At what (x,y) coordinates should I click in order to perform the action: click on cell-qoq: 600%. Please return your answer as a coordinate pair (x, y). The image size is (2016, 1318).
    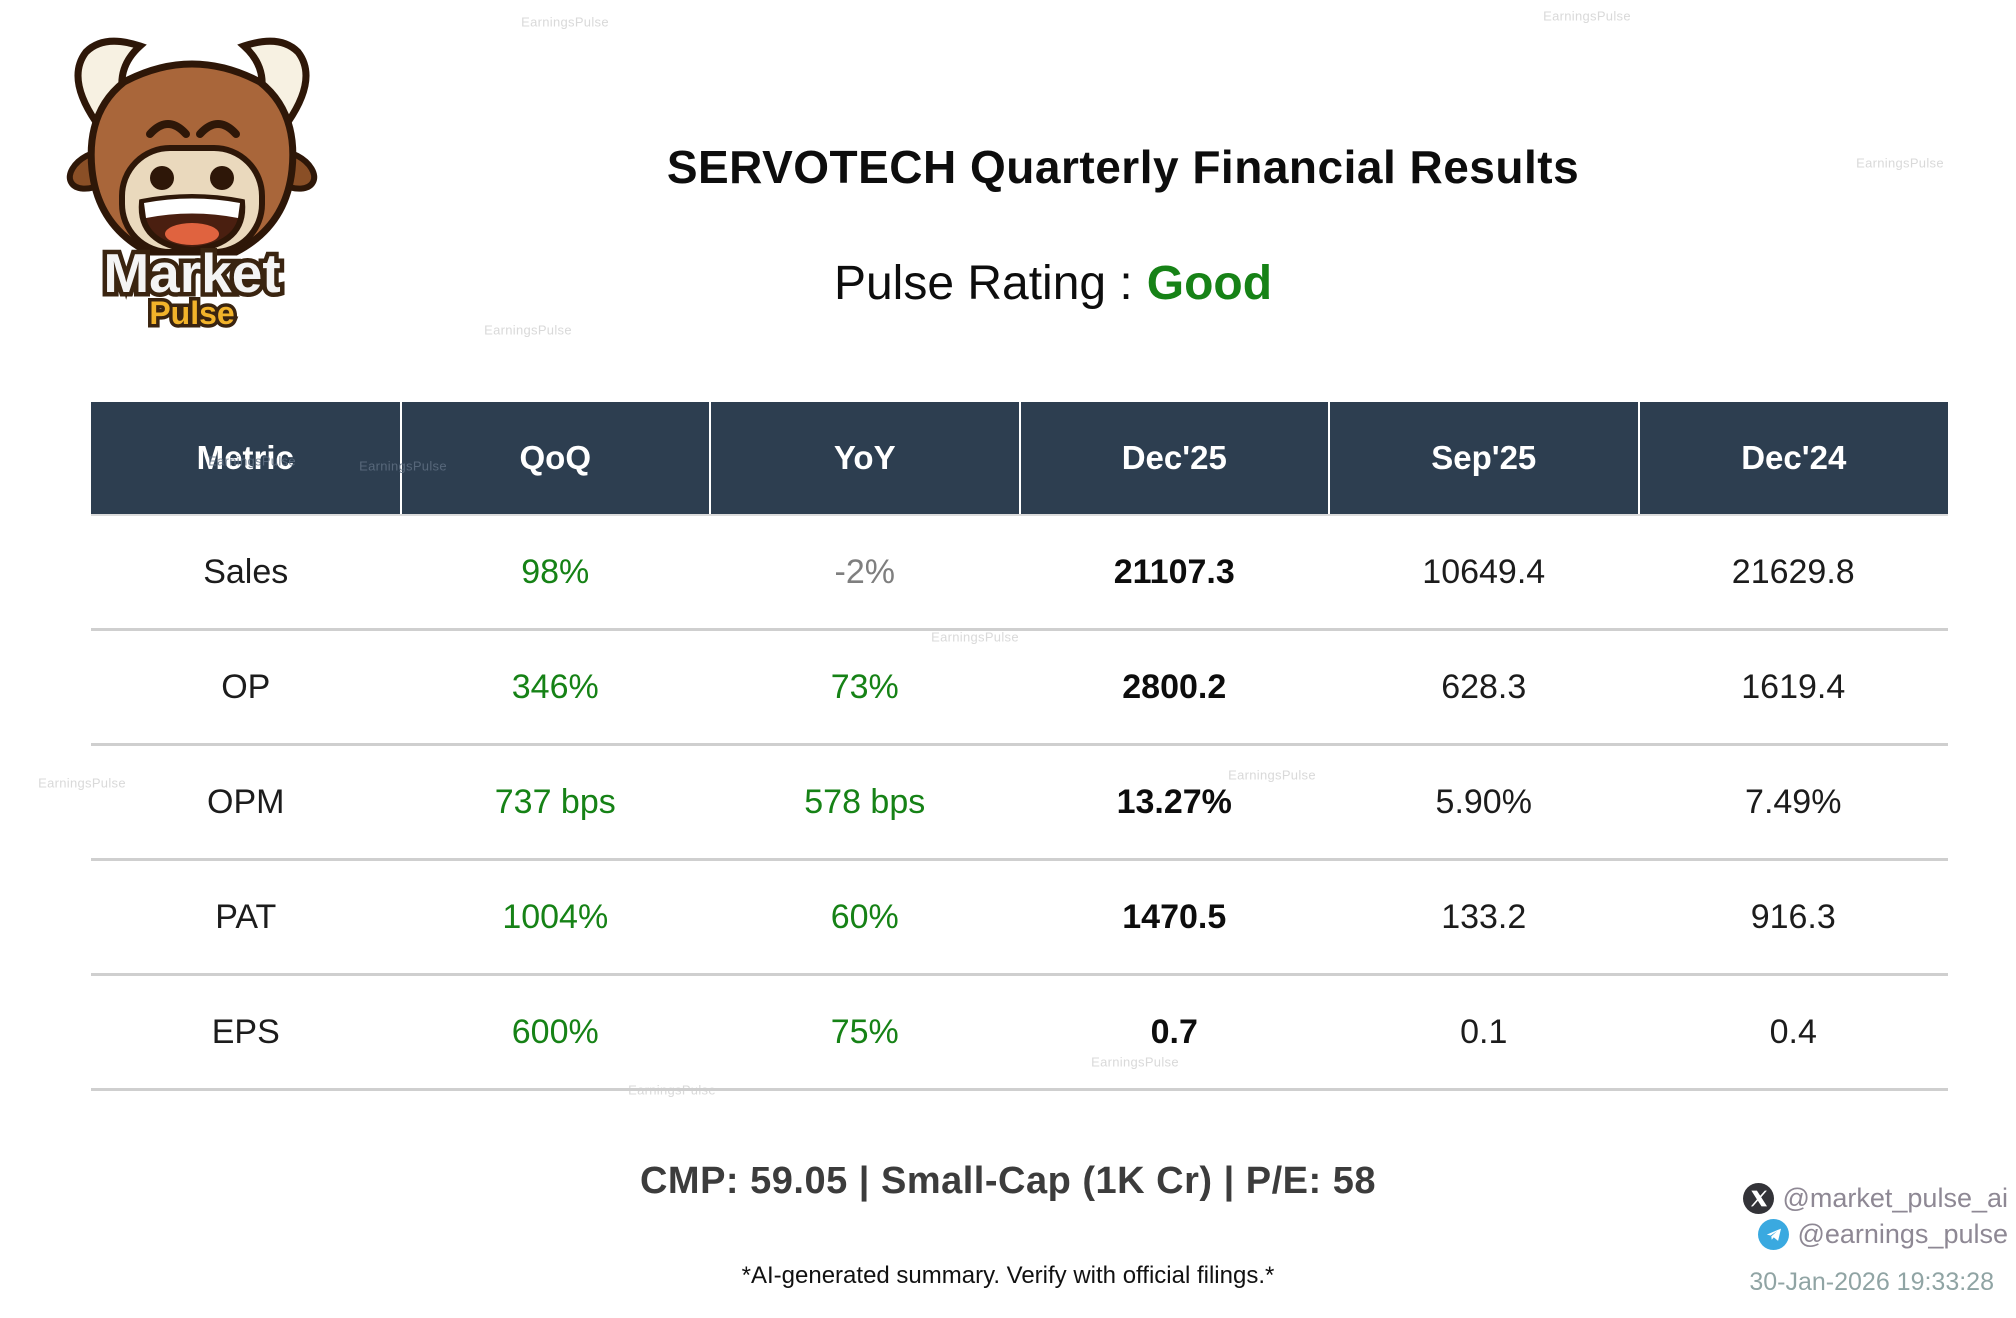
    Looking at the image, I should click on (555, 1032).